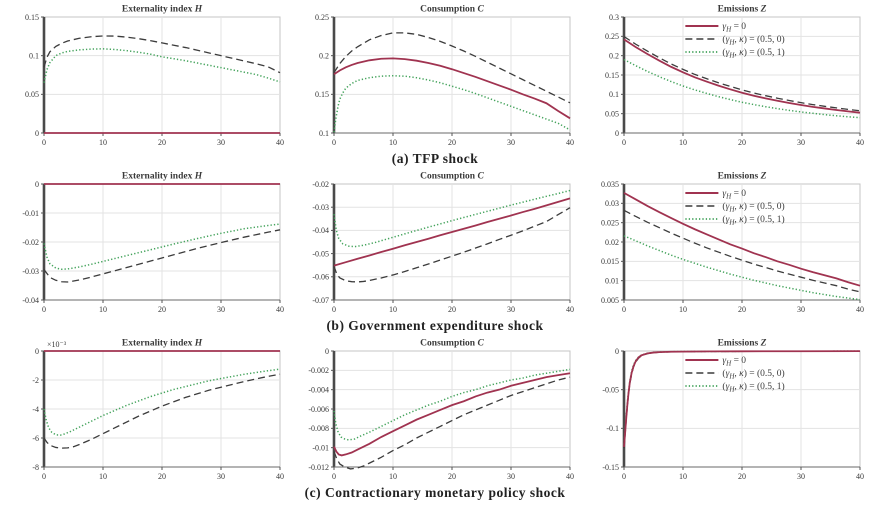 The height and width of the screenshot is (520, 870). I want to click on chart-title: Externality index H, so click(162, 177).